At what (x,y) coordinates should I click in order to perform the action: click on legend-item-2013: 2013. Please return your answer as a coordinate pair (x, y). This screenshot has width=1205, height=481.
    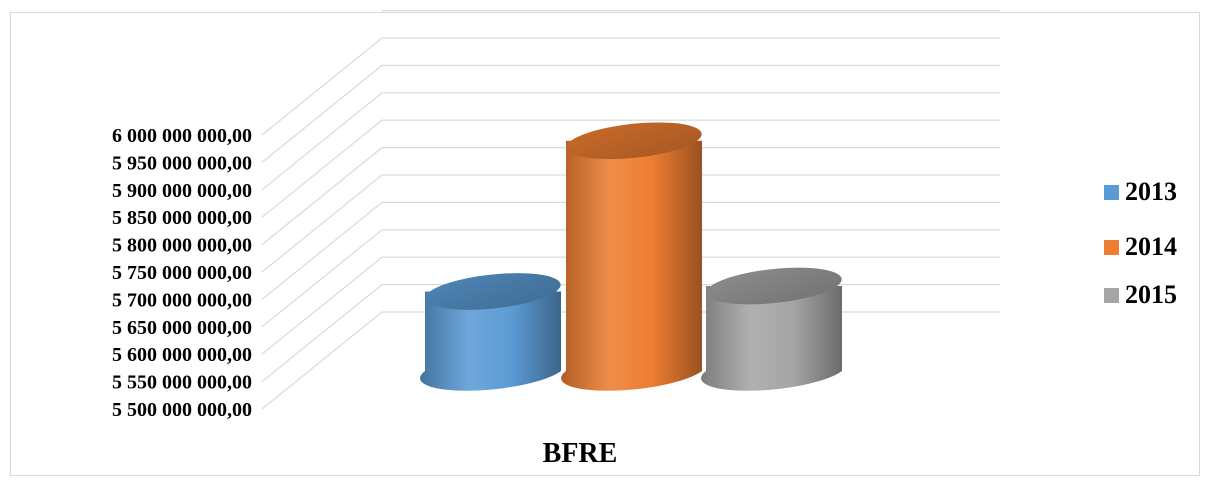
    Looking at the image, I should click on (1140, 191).